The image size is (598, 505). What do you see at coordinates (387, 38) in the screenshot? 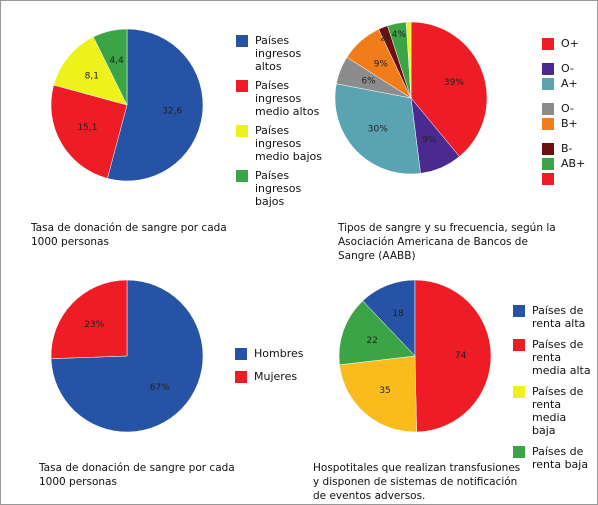
I see `data-label: 2%` at bounding box center [387, 38].